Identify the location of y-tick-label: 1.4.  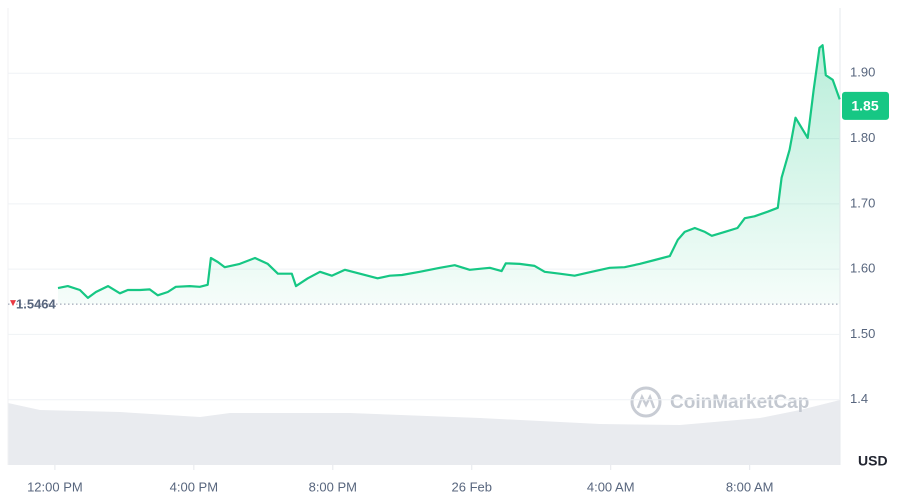
(859, 398).